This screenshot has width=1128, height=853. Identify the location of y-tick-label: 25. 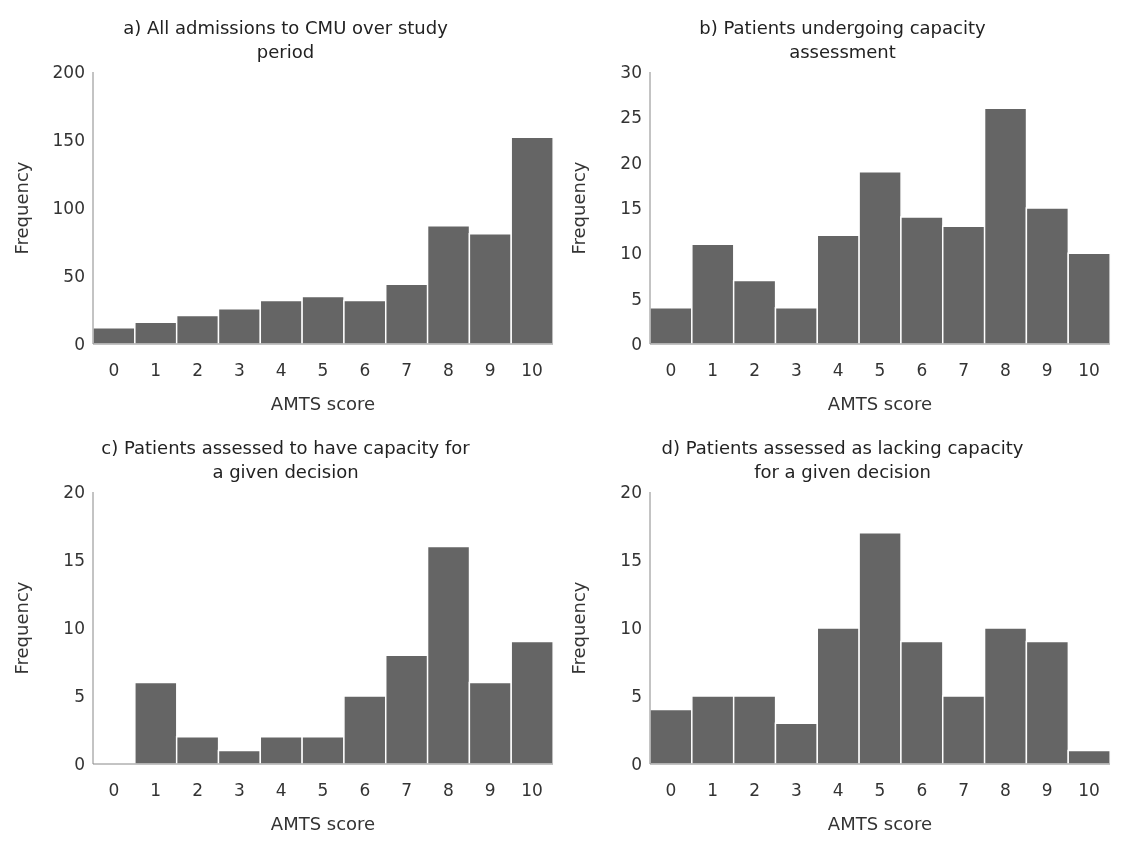
(631, 117).